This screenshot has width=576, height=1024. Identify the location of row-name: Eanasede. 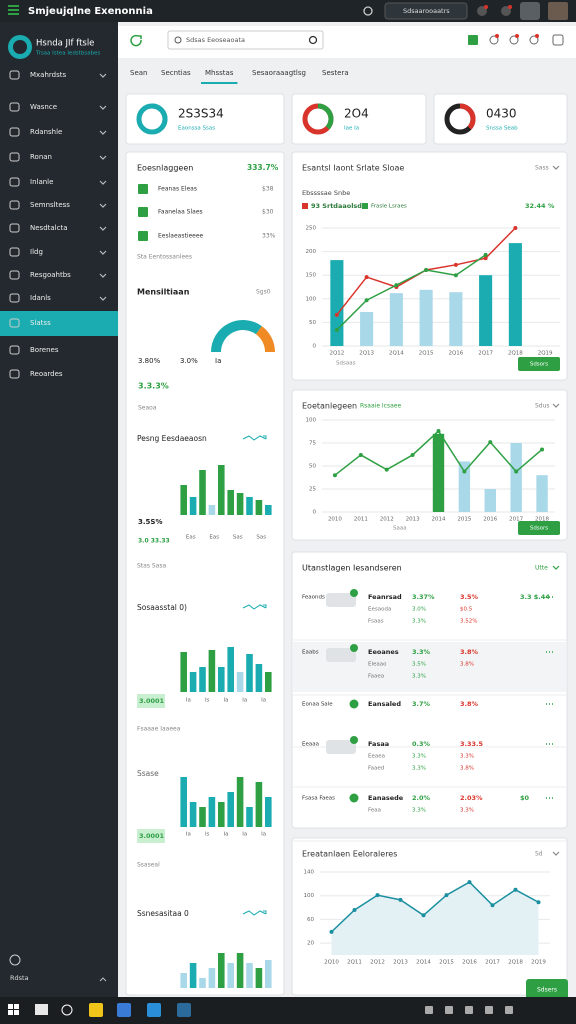
(386, 798).